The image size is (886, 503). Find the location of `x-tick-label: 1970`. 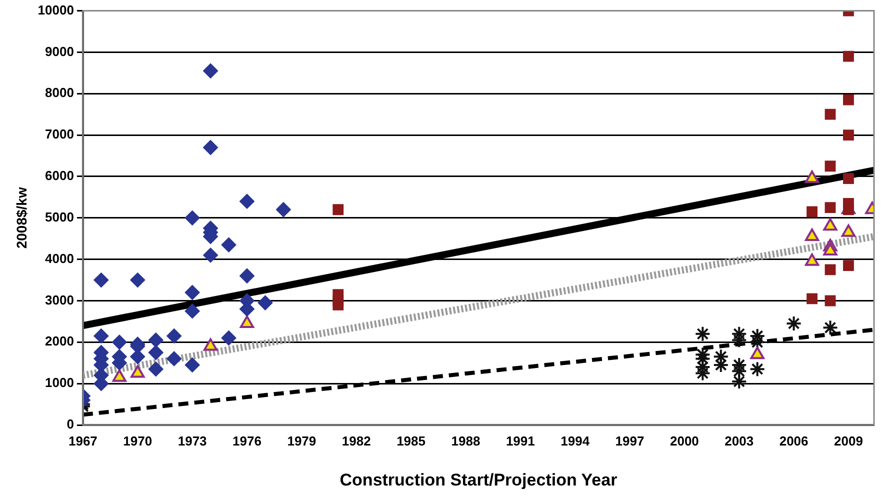

x-tick-label: 1970 is located at coordinates (137, 440).